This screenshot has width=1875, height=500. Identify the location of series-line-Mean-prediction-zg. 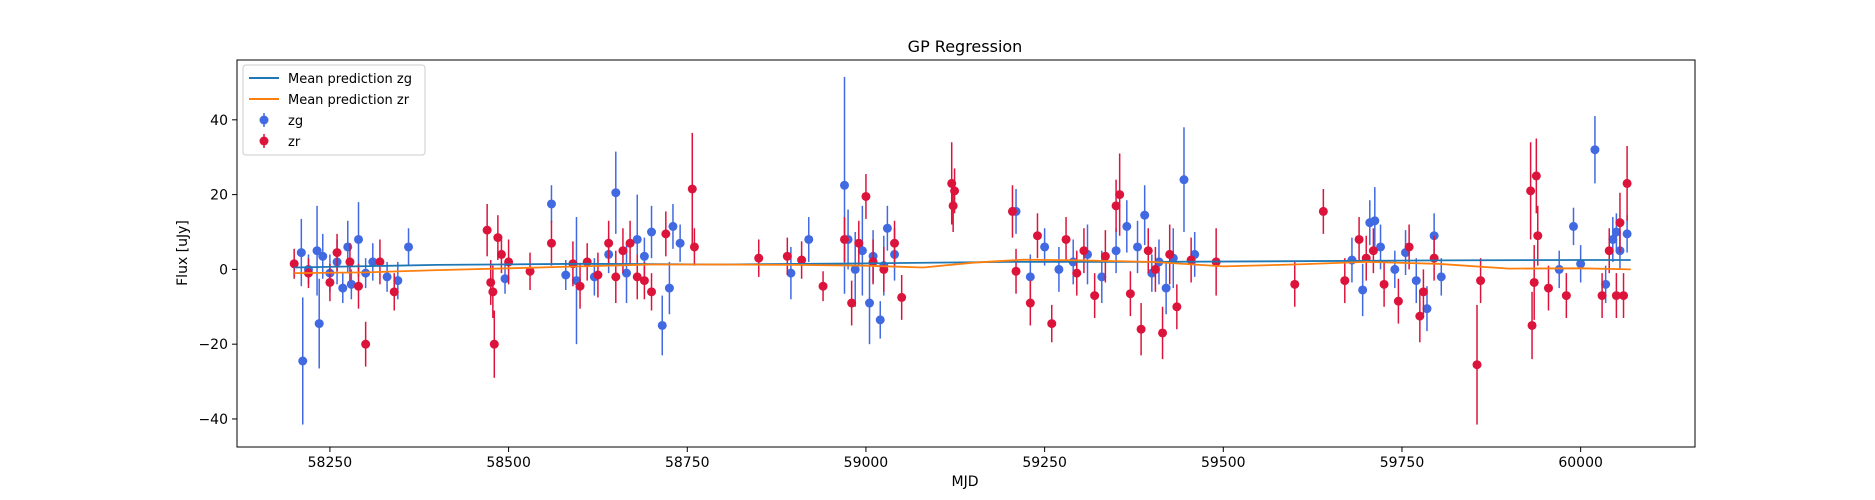
(962, 264).